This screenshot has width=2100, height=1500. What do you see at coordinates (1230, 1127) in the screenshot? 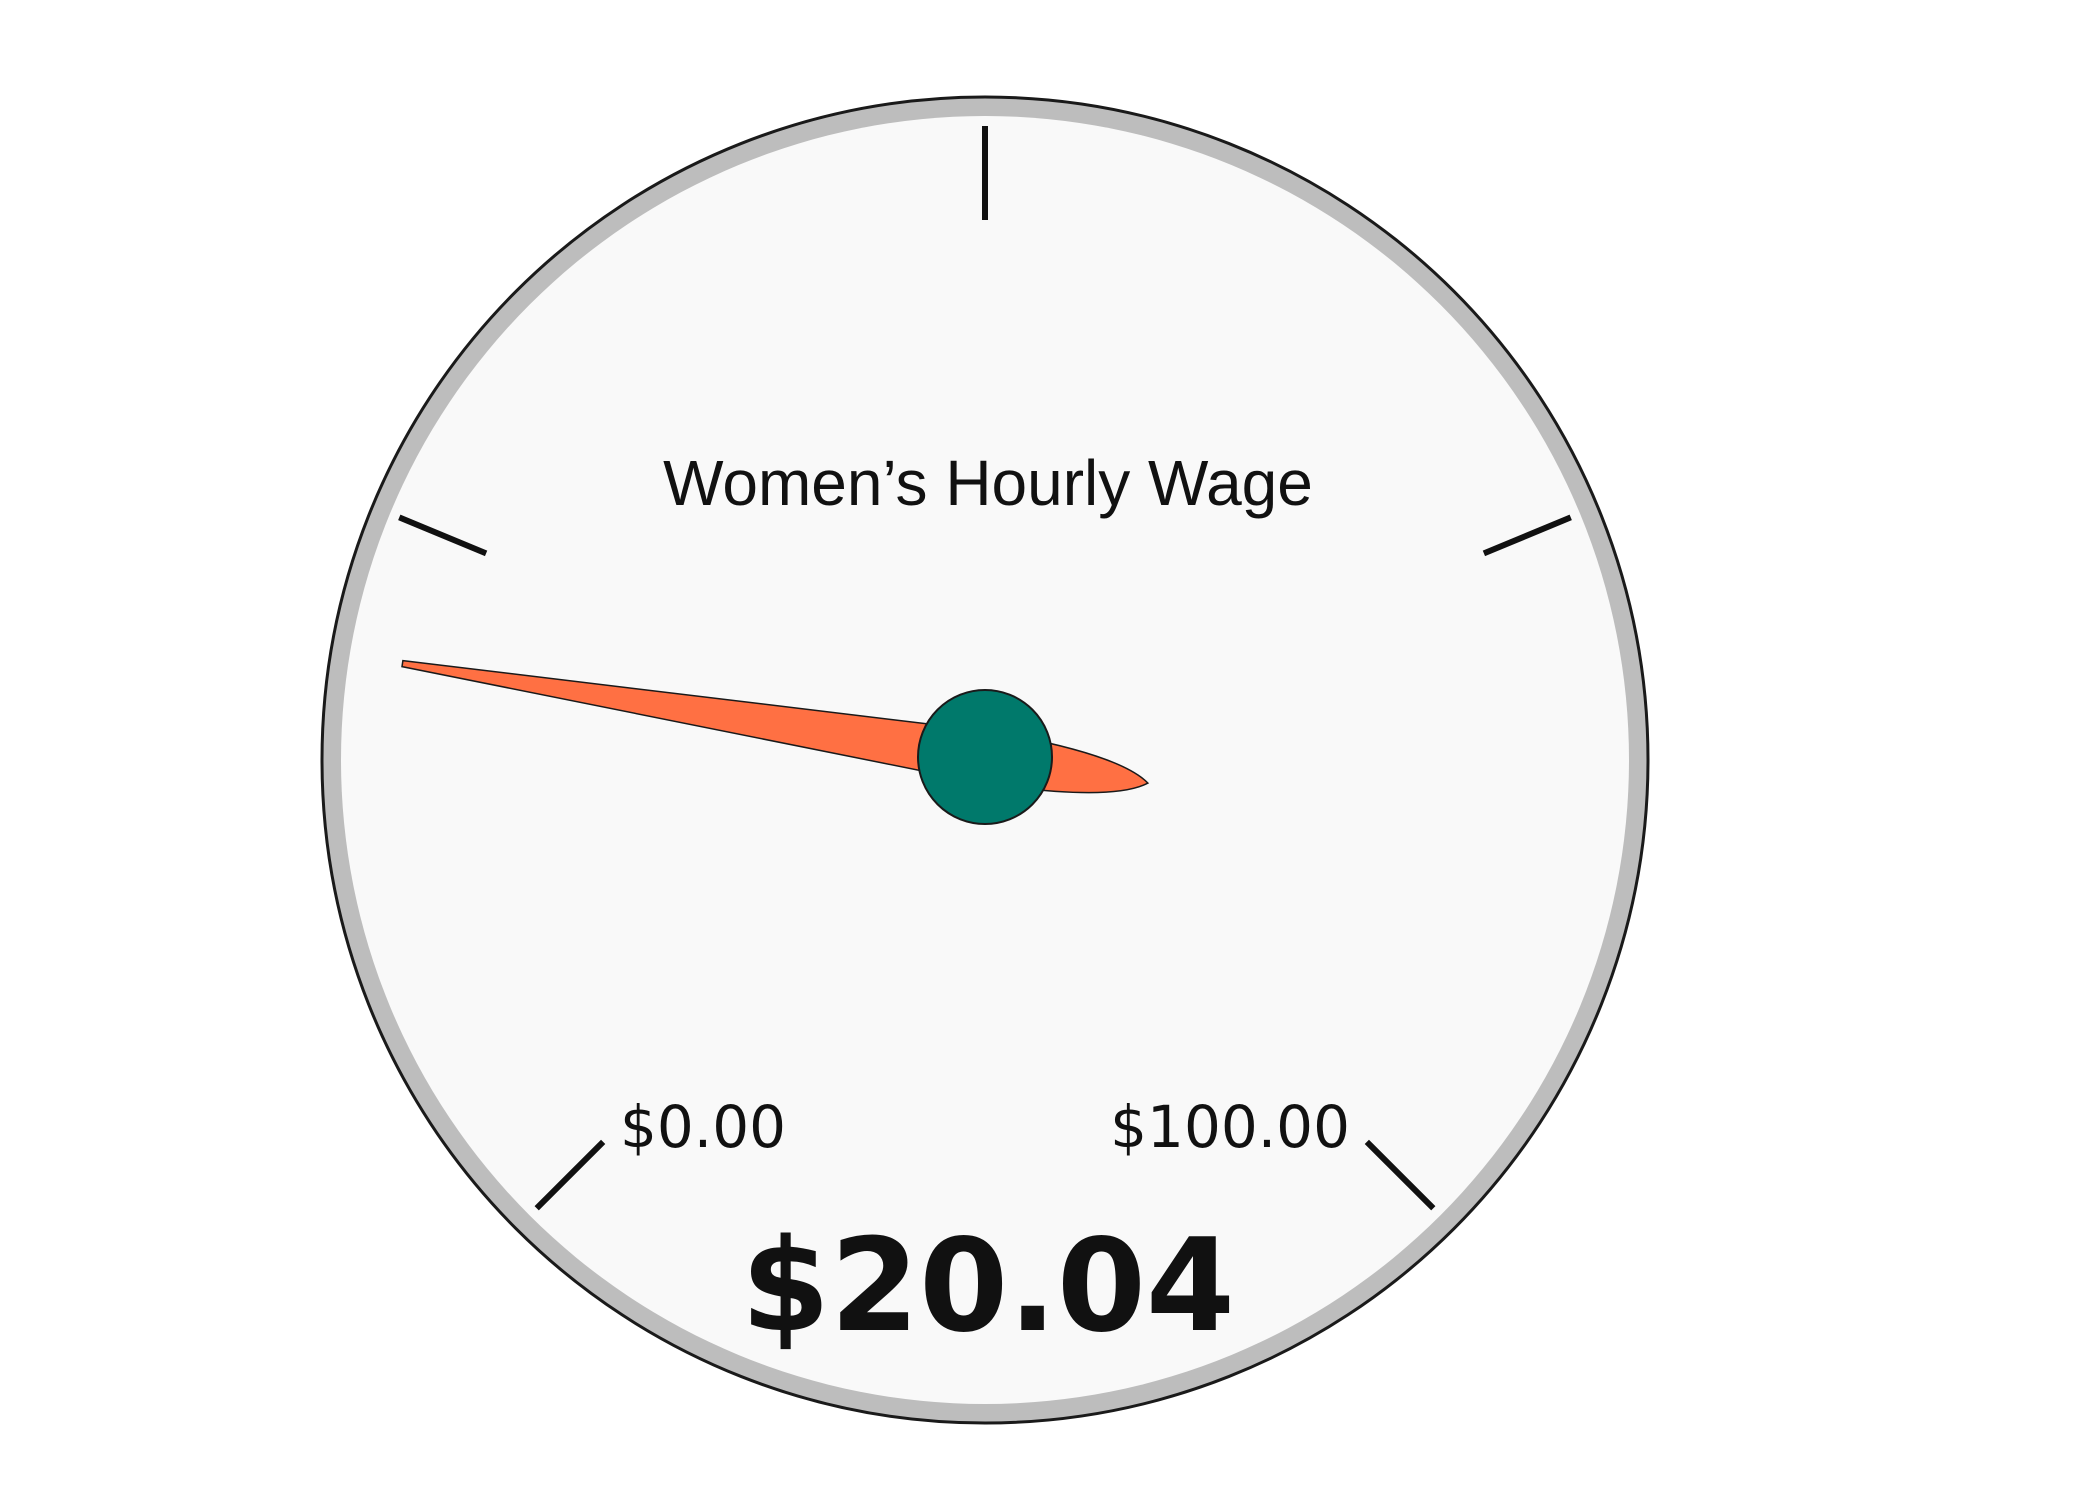
I see `max-value-label: $100.00` at bounding box center [1230, 1127].